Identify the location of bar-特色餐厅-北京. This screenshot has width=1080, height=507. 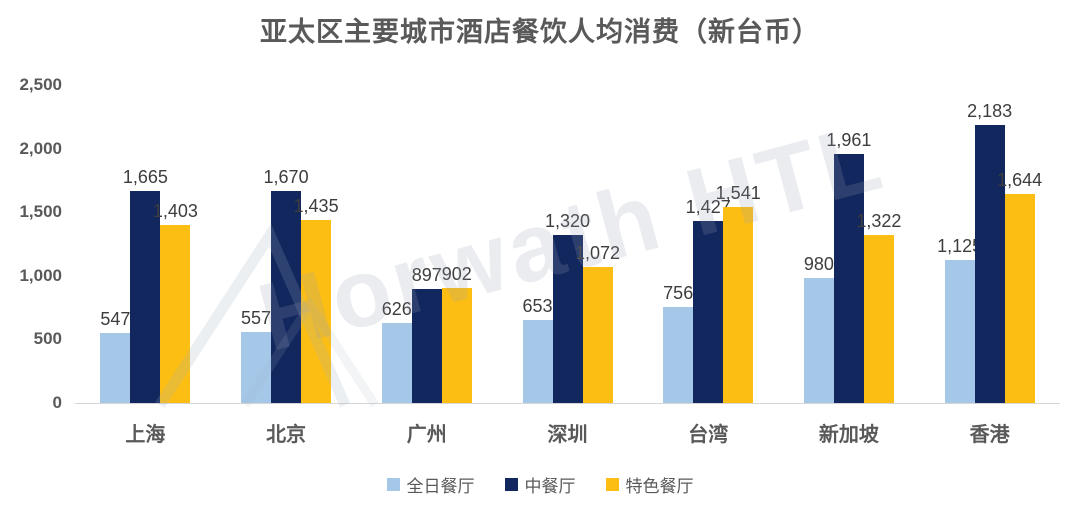
(316, 311).